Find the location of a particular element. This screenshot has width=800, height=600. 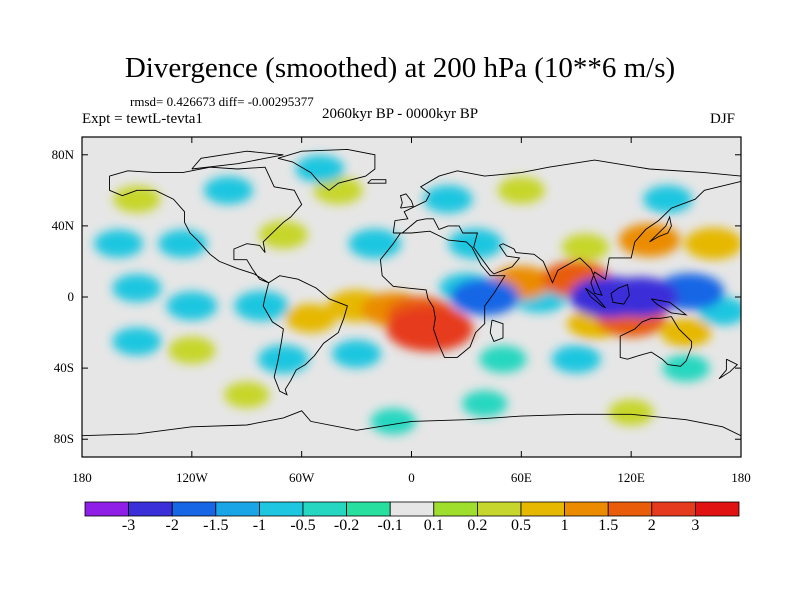

period-label: 2060kyr BP - 0000kyr BP is located at coordinates (400, 114).